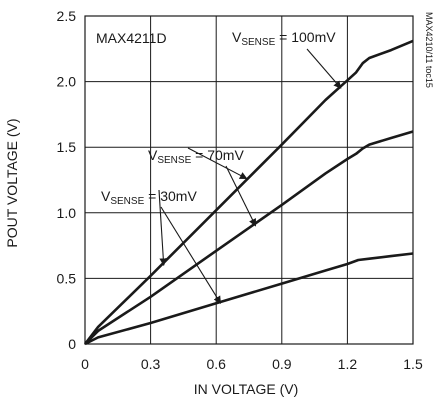  Describe the element at coordinates (131, 38) in the screenshot. I see `part-label: MAX4211D` at that location.